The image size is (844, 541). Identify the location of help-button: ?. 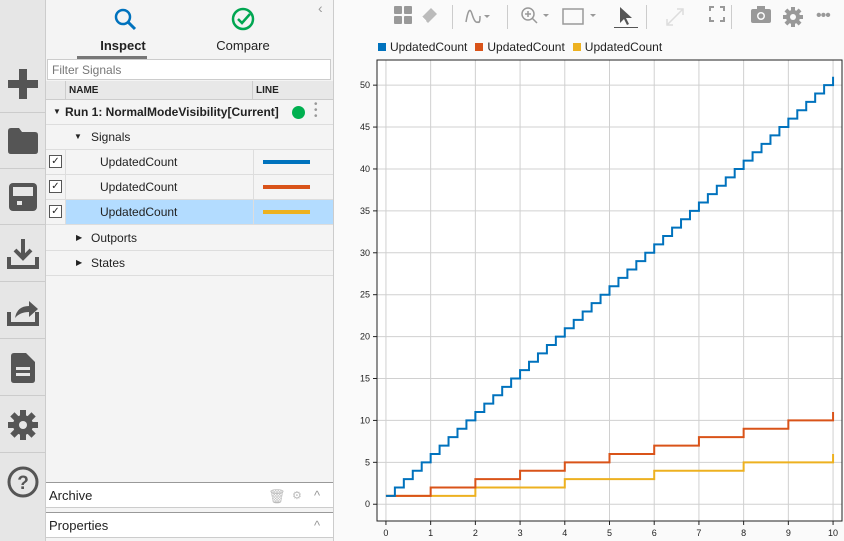
(22, 482).